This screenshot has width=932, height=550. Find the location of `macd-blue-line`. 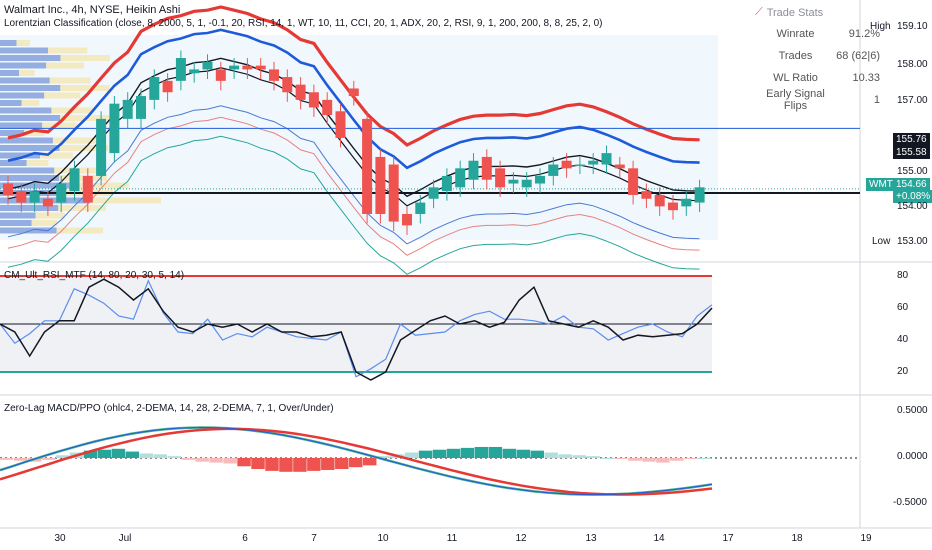

macd-blue-line is located at coordinates (356, 461).